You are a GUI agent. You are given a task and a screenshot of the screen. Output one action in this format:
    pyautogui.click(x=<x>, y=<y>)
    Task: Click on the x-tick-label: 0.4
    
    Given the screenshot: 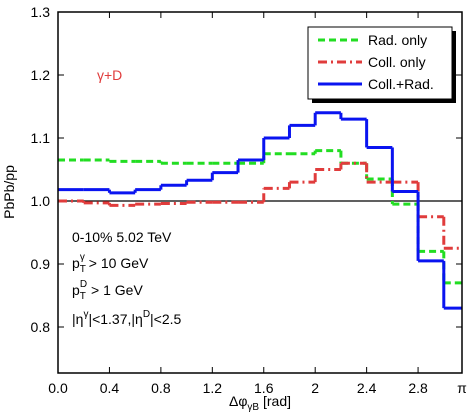 What is the action you would take?
    pyautogui.click(x=110, y=388)
    